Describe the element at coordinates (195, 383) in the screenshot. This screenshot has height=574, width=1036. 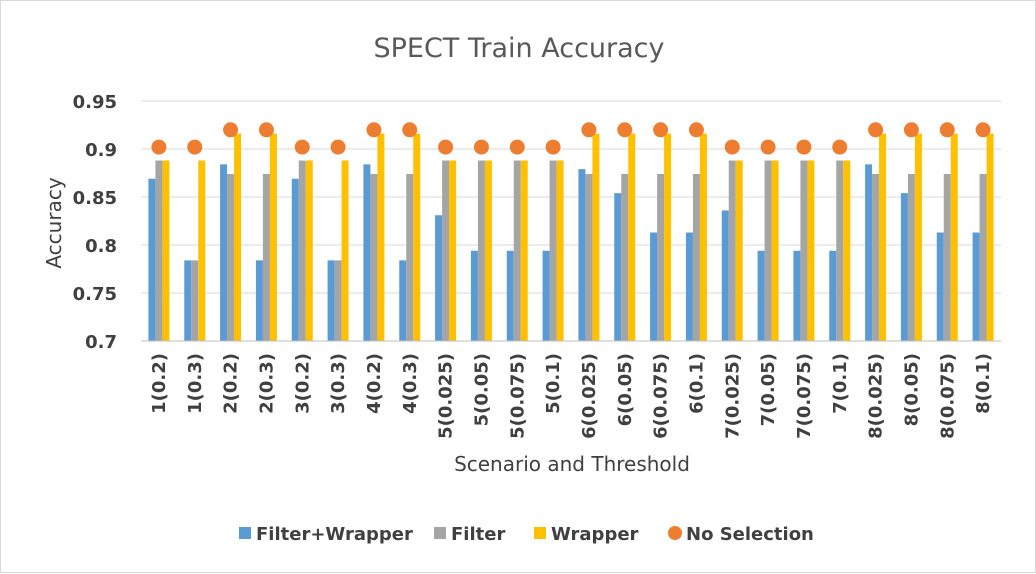
I see `x-tick-label: 1(0.3)` at that location.